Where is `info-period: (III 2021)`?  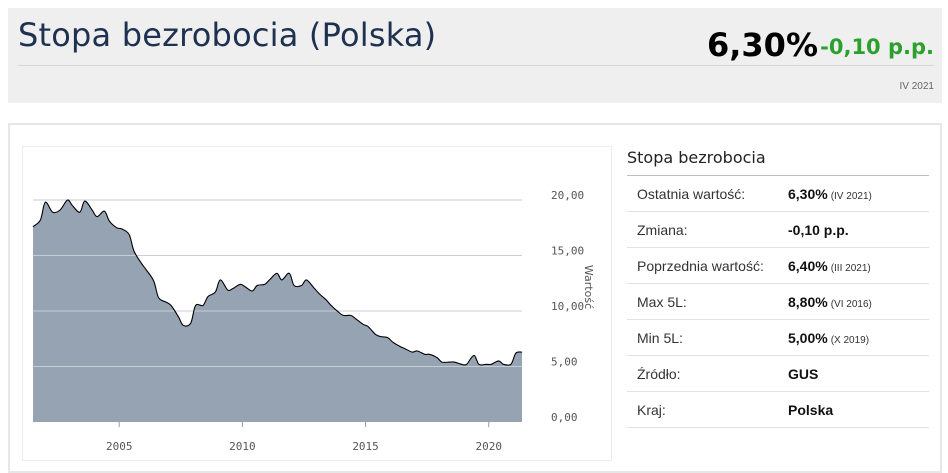 info-period: (III 2021) is located at coordinates (850, 268).